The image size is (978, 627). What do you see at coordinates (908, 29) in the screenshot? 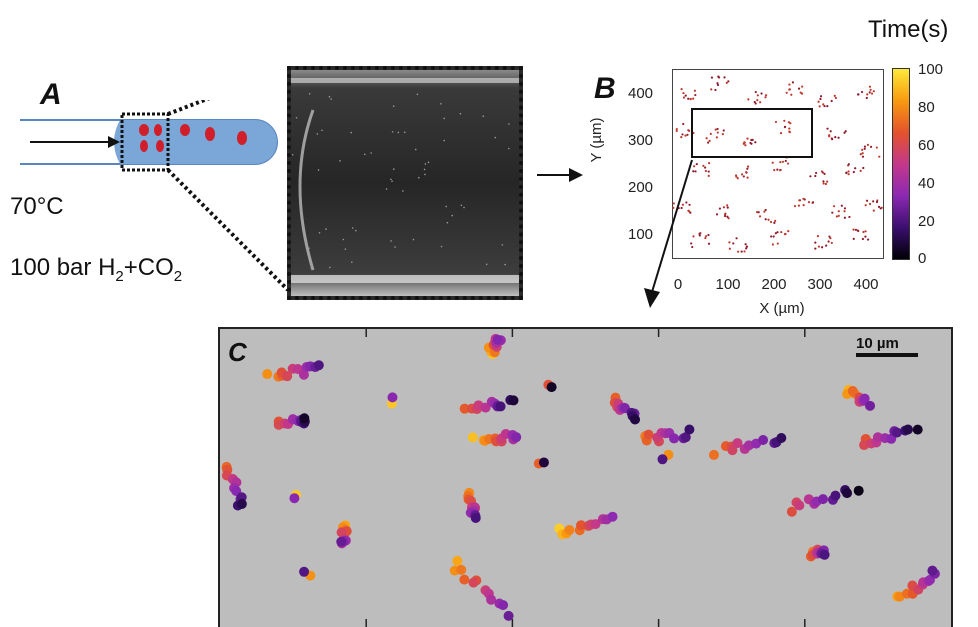
I see `colorbar-title: Time(s)` at bounding box center [908, 29].